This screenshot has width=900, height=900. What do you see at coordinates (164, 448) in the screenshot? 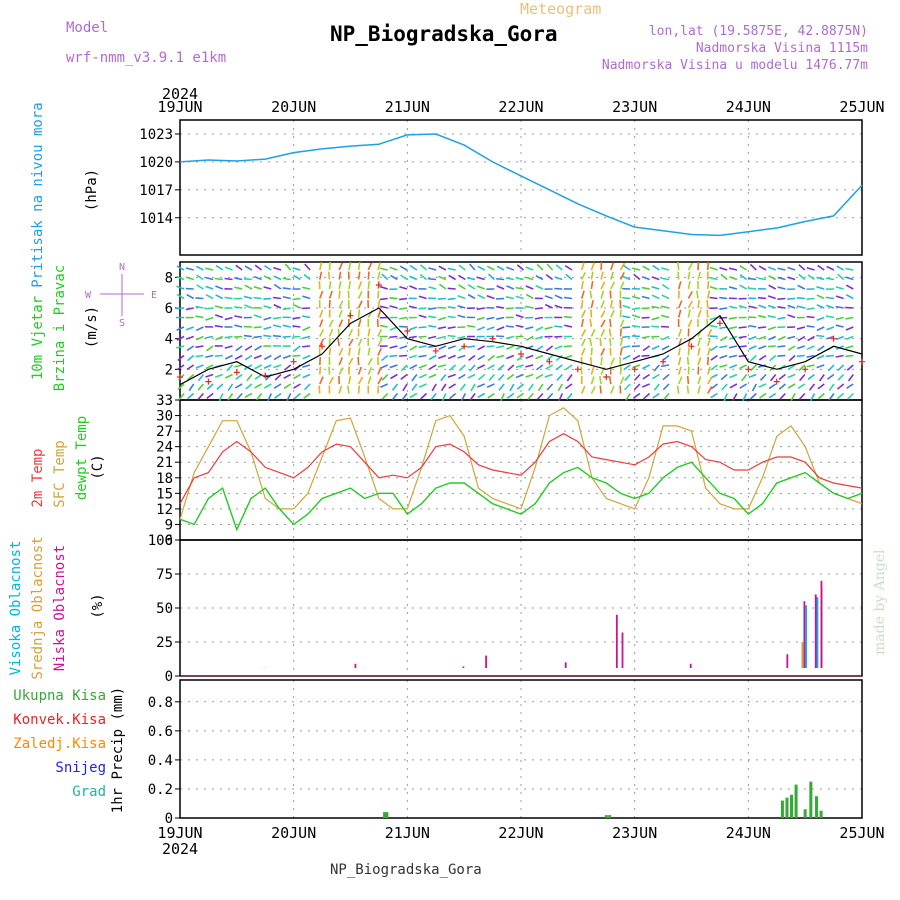
I see `y-tick-label: 24` at bounding box center [164, 448].